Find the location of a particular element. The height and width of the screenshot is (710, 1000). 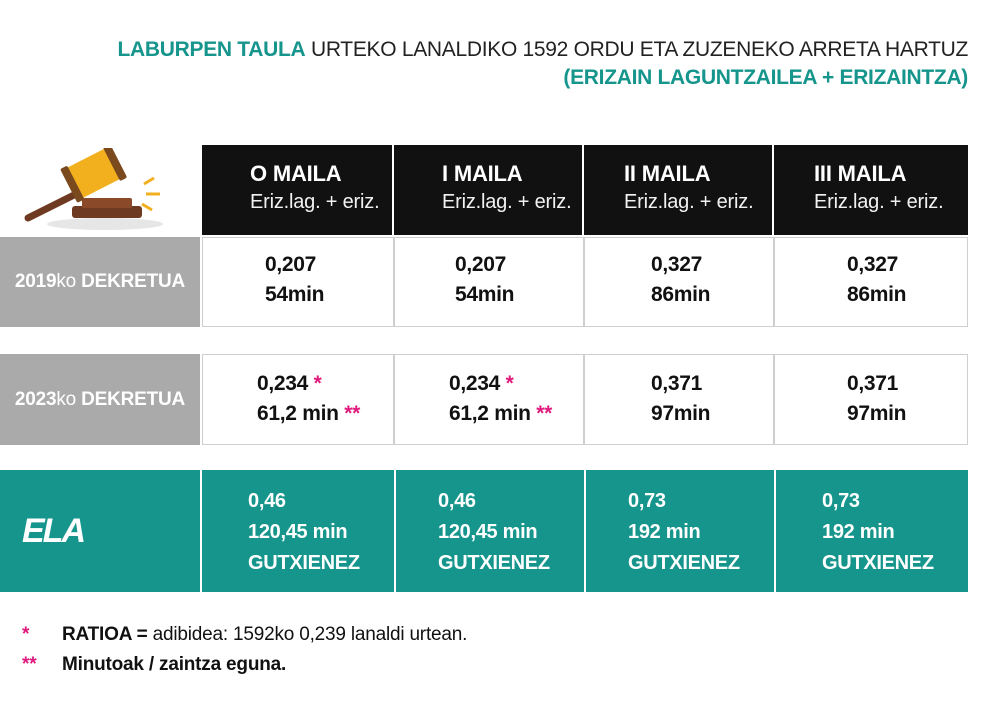

footnote-bold: RATIOA = is located at coordinates (105, 634).